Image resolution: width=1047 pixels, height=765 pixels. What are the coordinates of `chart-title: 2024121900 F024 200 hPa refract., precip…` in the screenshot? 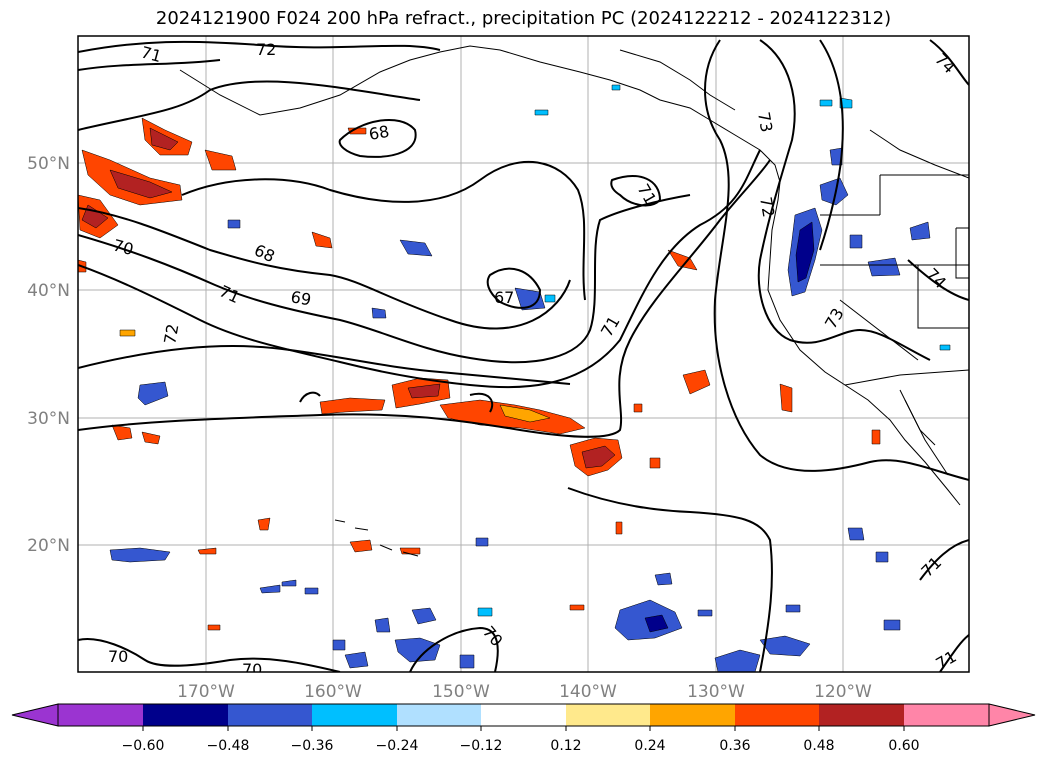 It's located at (523, 18).